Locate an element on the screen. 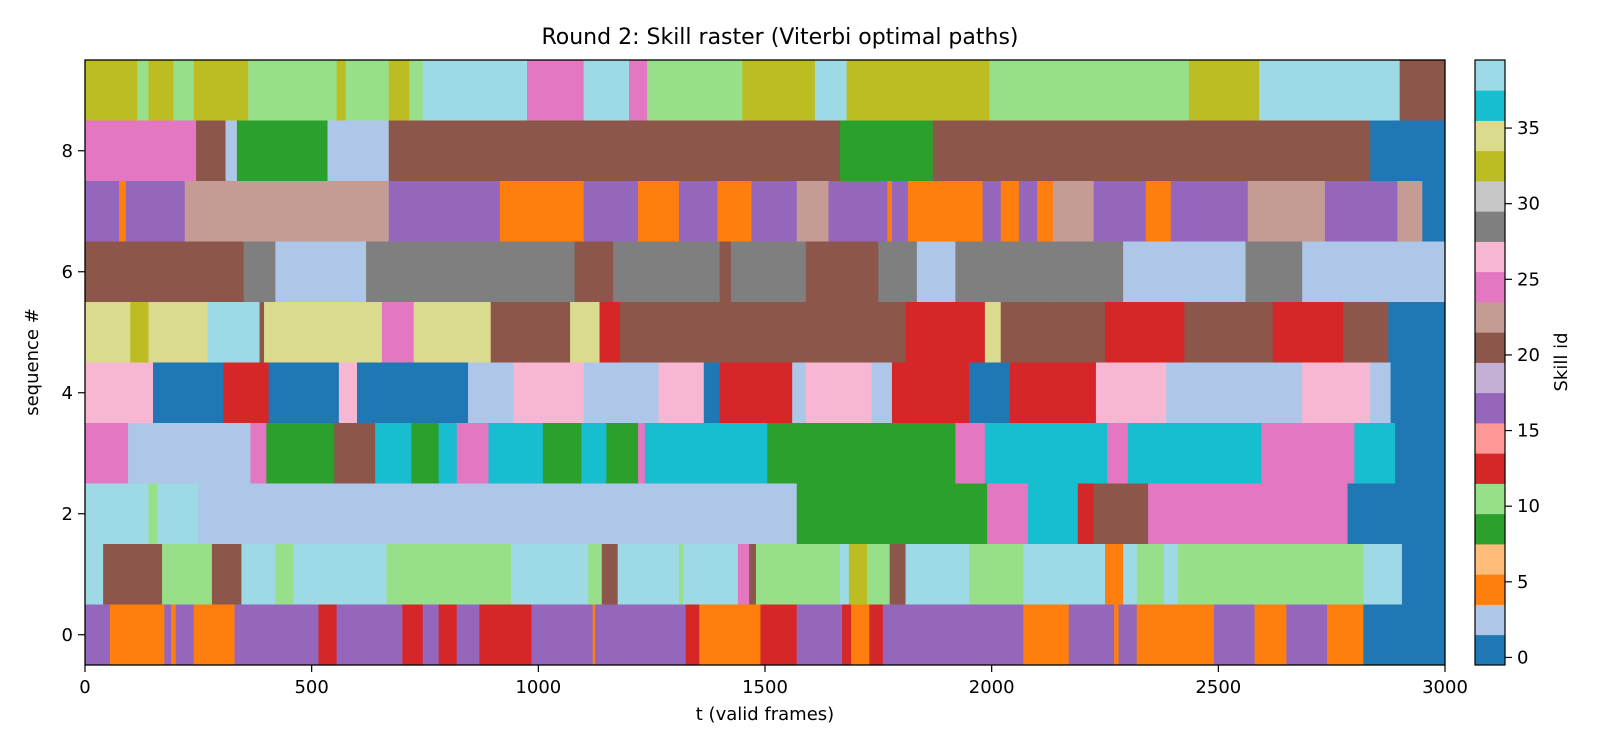 Image resolution: width=1600 pixels, height=752 pixels. x-axis: 0 500 1000 1500 2000 2500 3000 is located at coordinates (773, 681).